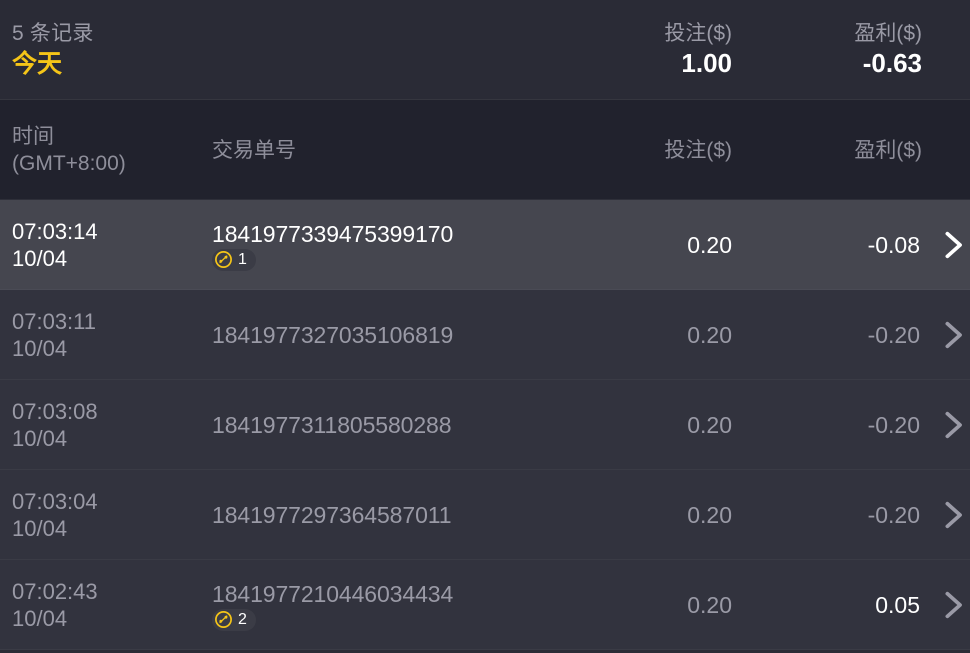 This screenshot has width=970, height=653. I want to click on row-badge-count: 2, so click(242, 619).